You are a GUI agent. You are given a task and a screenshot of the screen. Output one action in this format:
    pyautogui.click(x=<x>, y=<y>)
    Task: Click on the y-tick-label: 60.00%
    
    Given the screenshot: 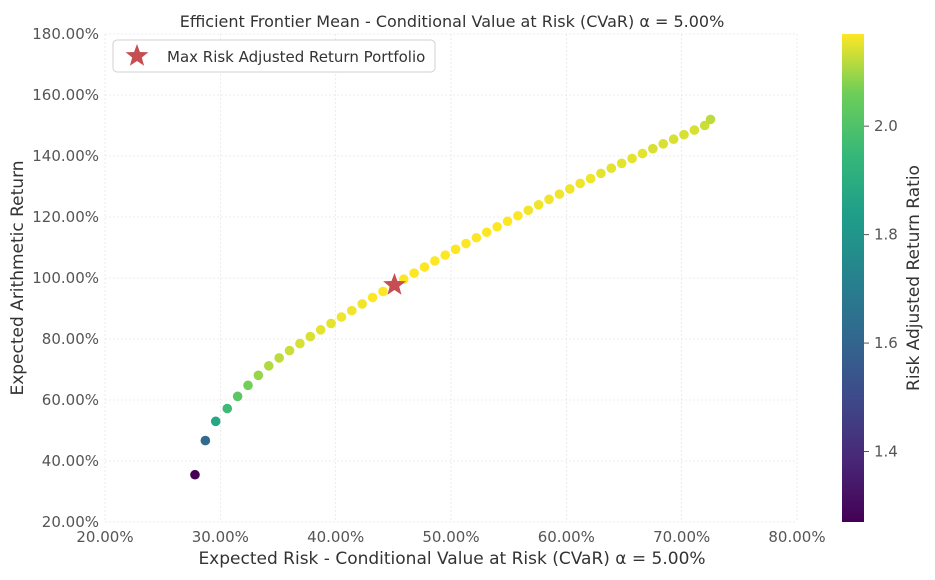 What is the action you would take?
    pyautogui.click(x=70, y=400)
    